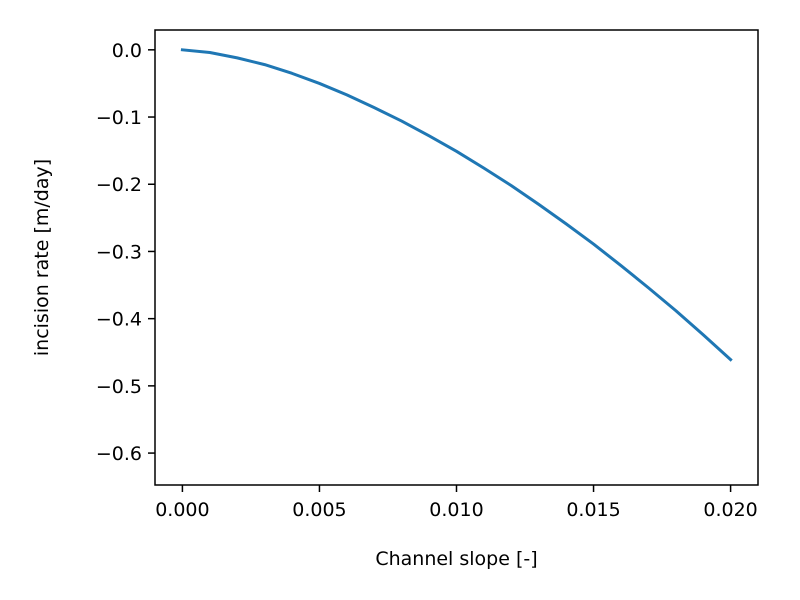 The height and width of the screenshot is (600, 800). What do you see at coordinates (119, 118) in the screenshot?
I see `y-tick-label: −0.1` at bounding box center [119, 118].